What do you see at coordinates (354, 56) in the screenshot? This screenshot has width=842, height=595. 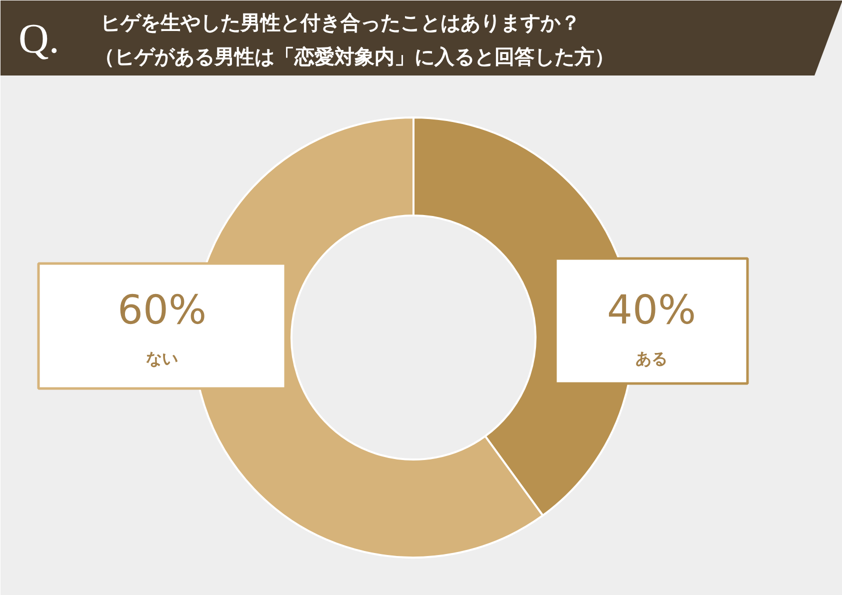 I see `chart-subtitle: （ヒゲがある男性は「恋愛対象内」に入ると回答した方）` at bounding box center [354, 56].